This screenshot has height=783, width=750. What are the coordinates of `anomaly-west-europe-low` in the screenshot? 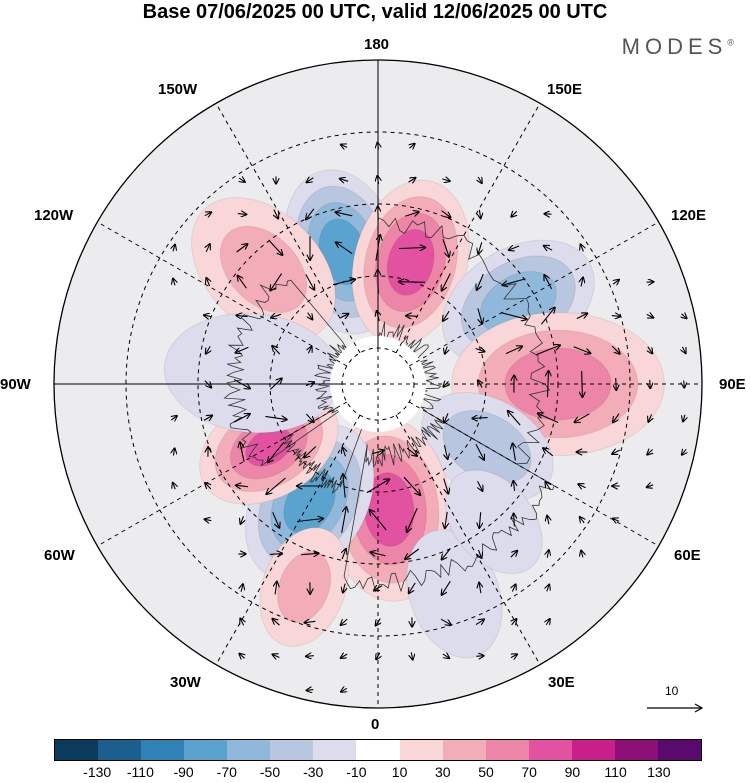 It's located at (493, 522).